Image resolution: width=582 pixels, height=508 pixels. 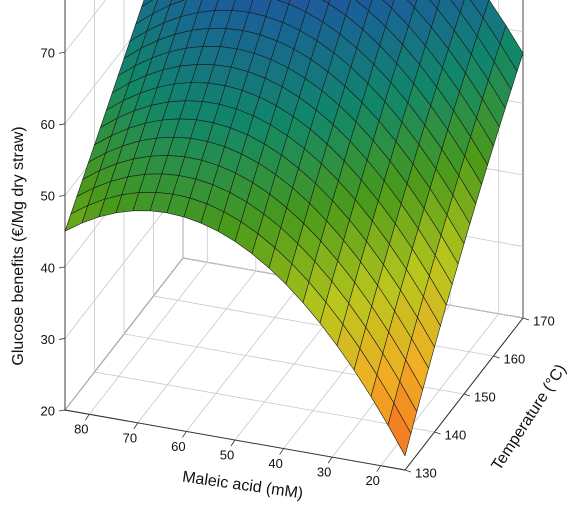 I want to click on y-tick-label: 130, so click(x=426, y=472).